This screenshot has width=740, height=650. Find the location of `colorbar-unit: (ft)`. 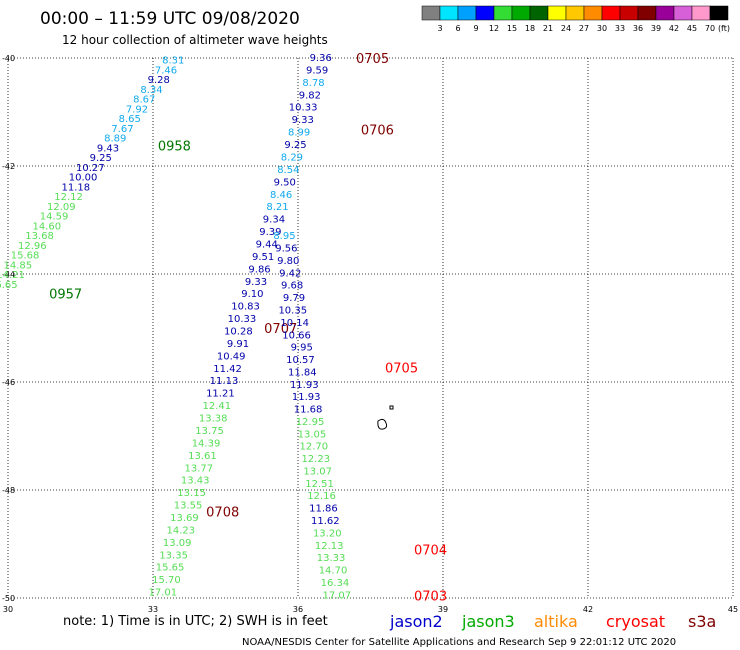

colorbar-unit: (ft) is located at coordinates (724, 28).